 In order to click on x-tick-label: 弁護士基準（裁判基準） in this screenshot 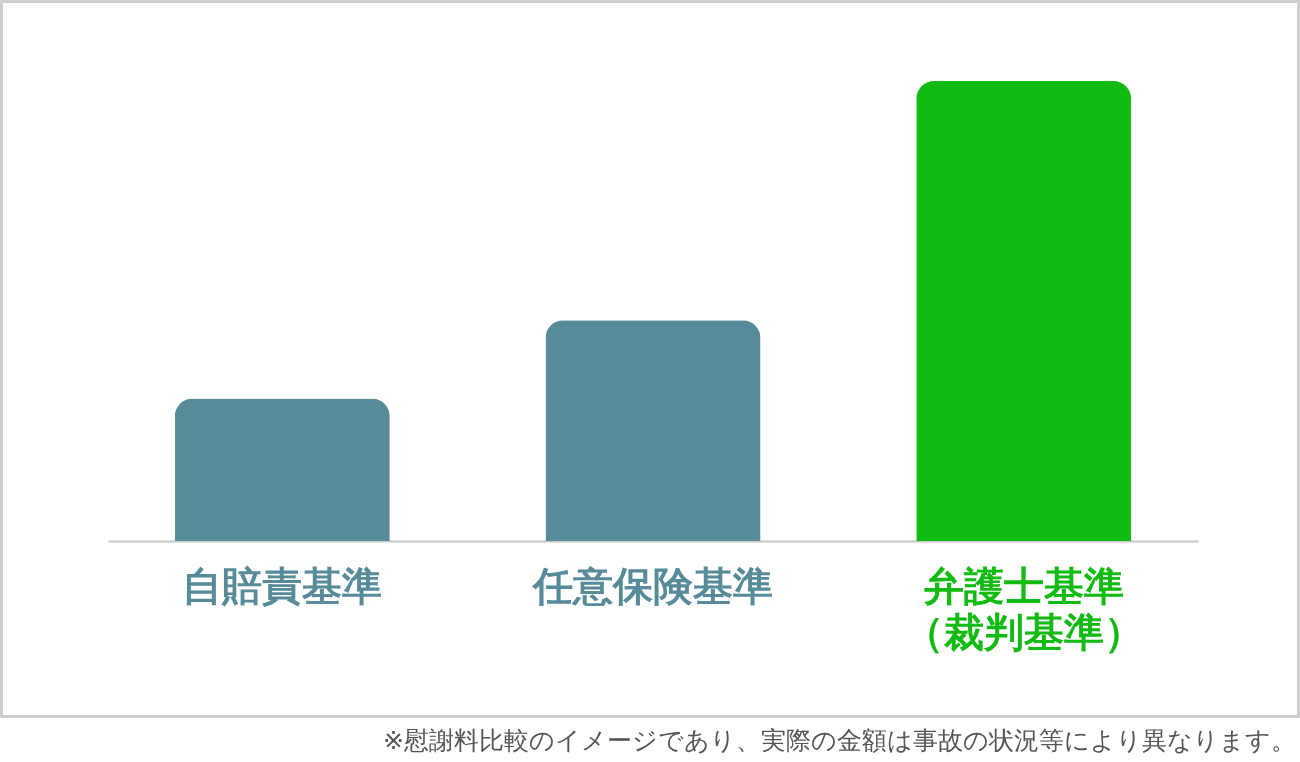, I will do `click(1023, 608)`.